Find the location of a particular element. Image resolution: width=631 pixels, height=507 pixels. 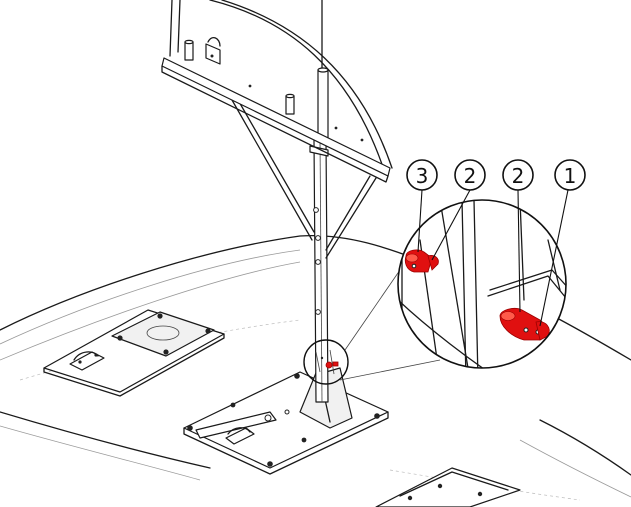

callout-1: 1 is located at coordinates (570, 175).